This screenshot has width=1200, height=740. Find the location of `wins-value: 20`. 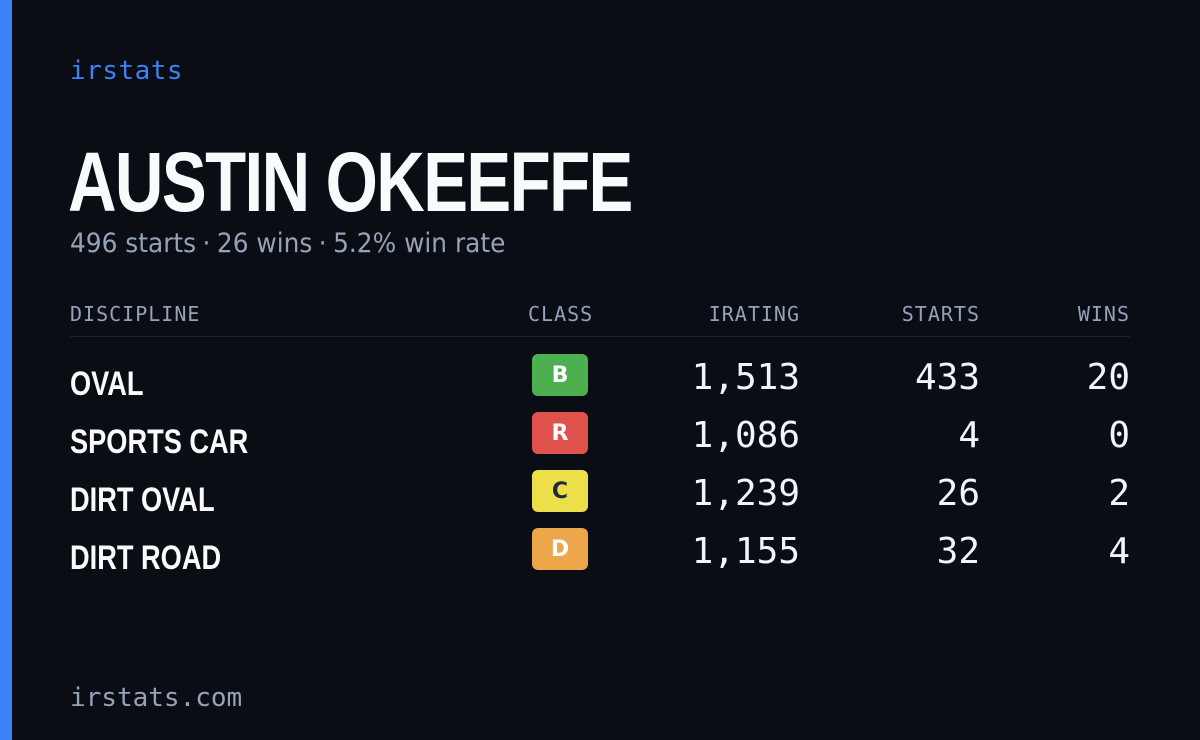

wins-value: 20 is located at coordinates (1108, 377).